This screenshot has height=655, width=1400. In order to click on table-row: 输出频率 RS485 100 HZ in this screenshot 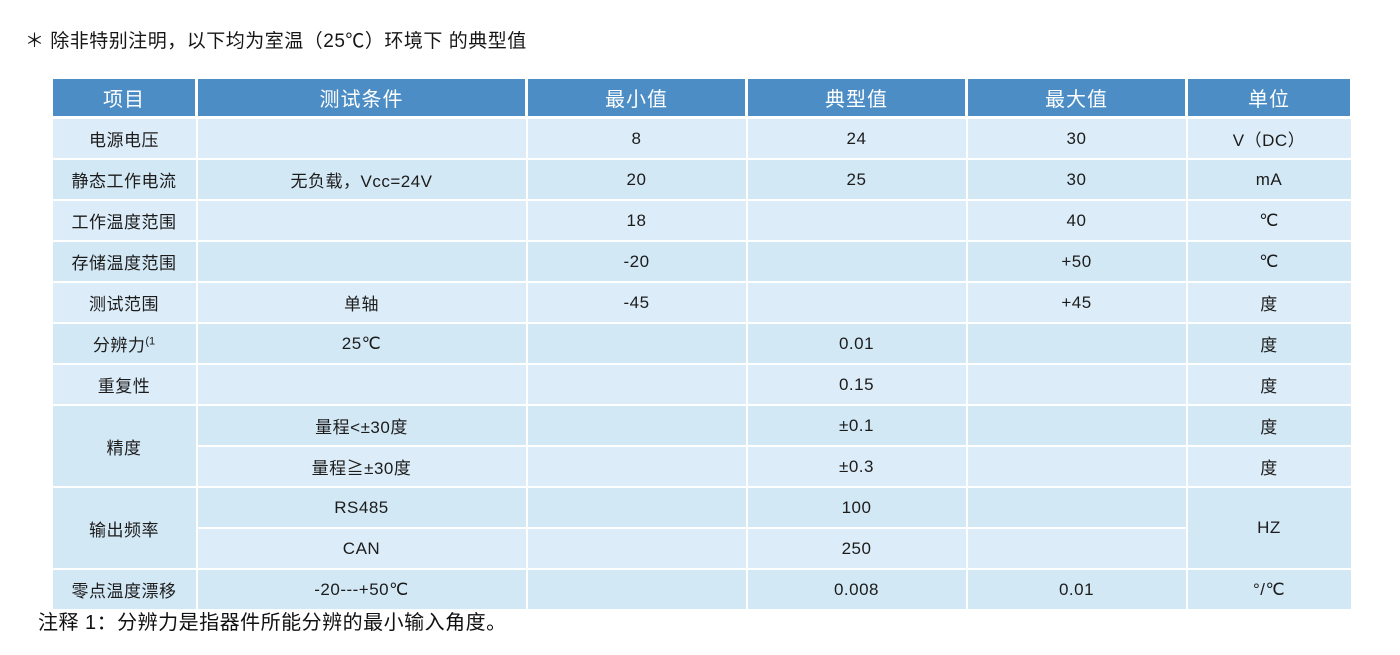, I will do `click(701, 528)`.